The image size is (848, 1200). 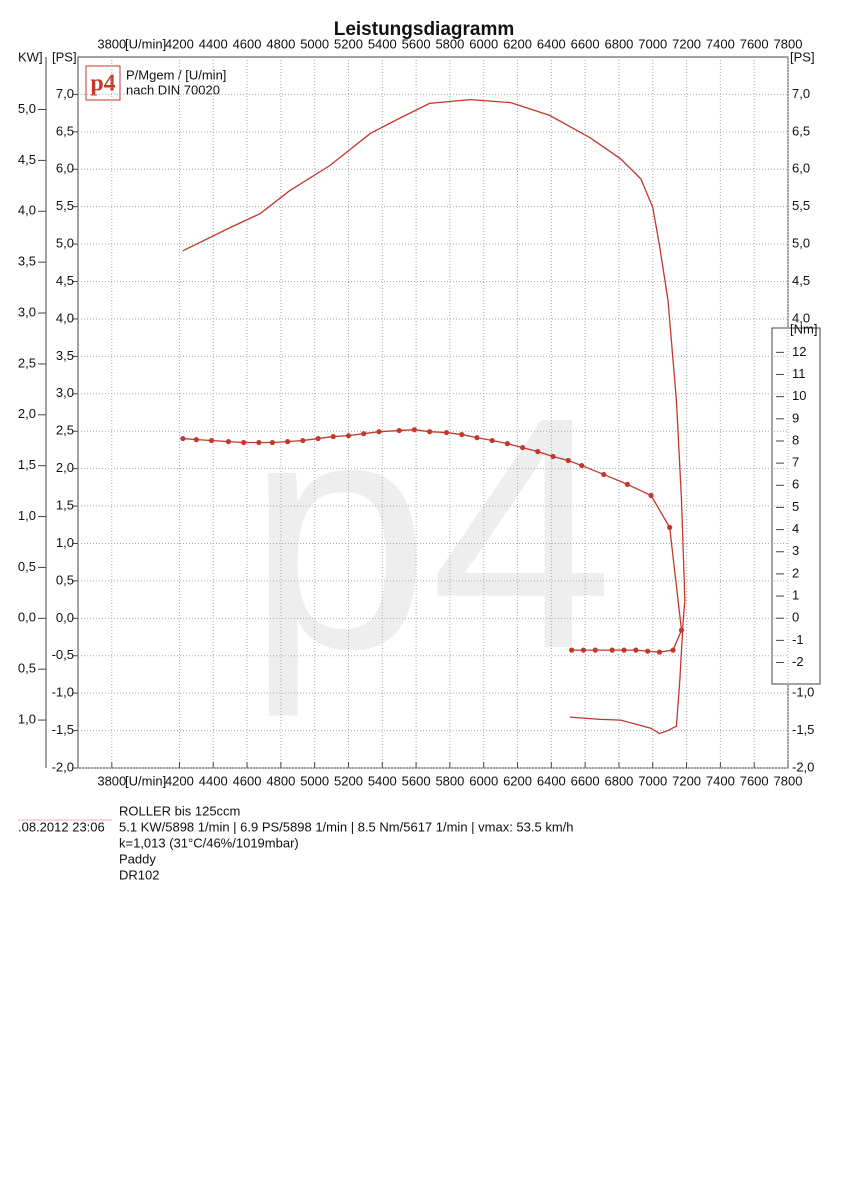 I want to click on y-tick-label: -0,5, so click(x=63, y=654).